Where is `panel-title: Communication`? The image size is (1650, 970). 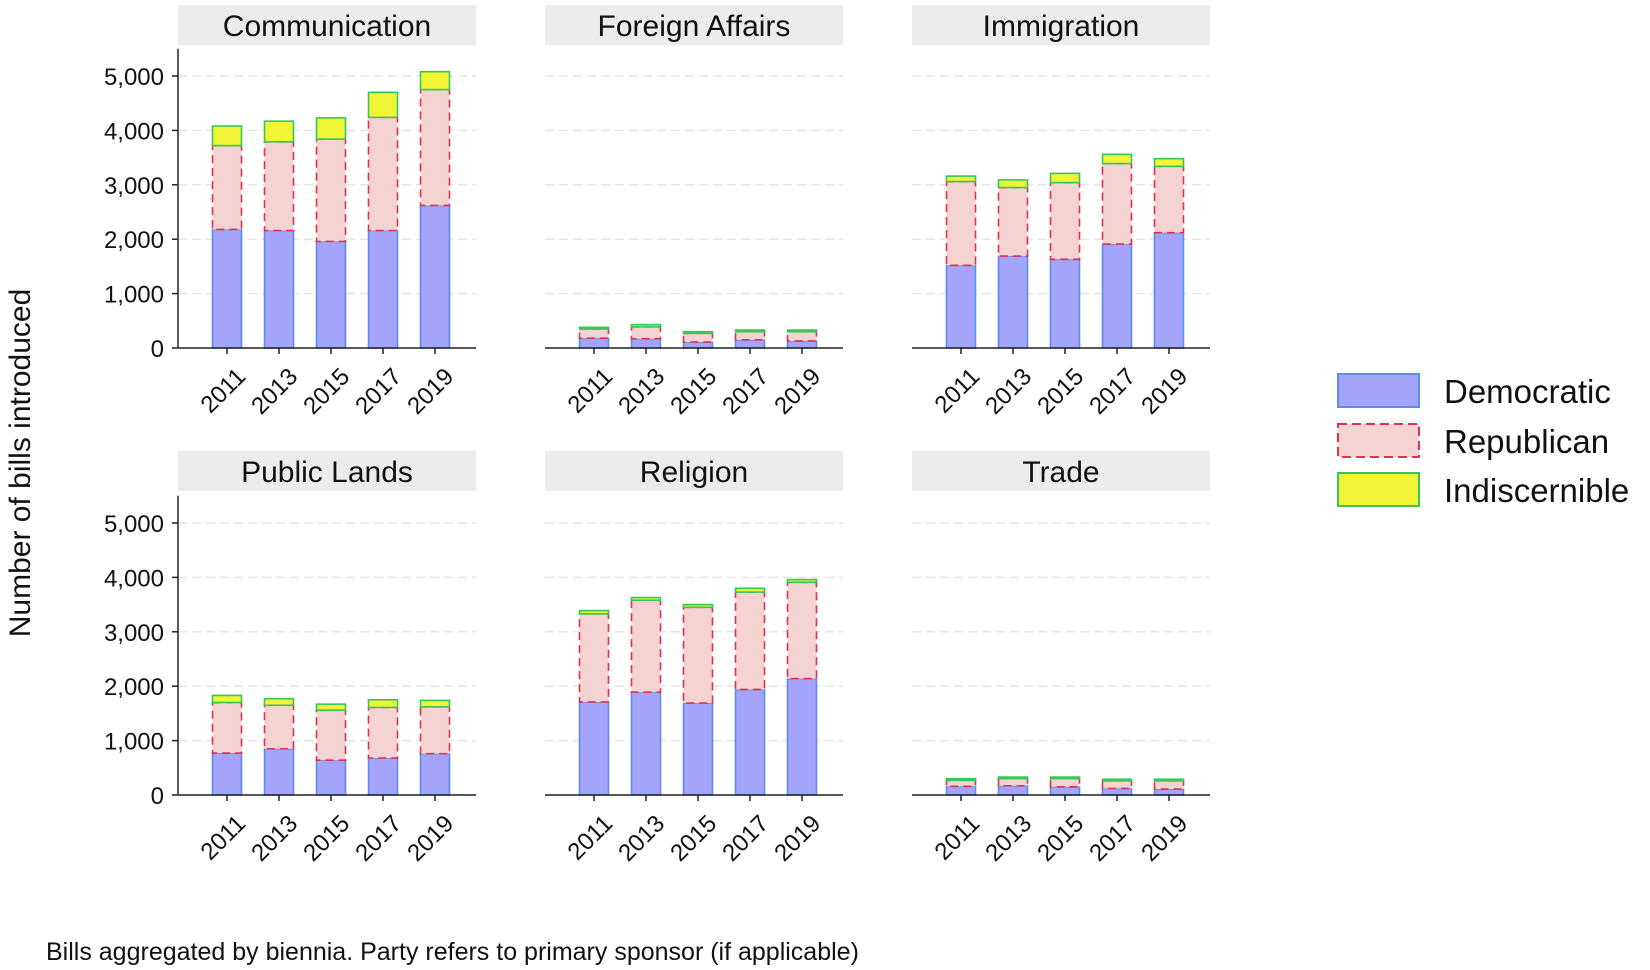 panel-title: Communication is located at coordinates (327, 26).